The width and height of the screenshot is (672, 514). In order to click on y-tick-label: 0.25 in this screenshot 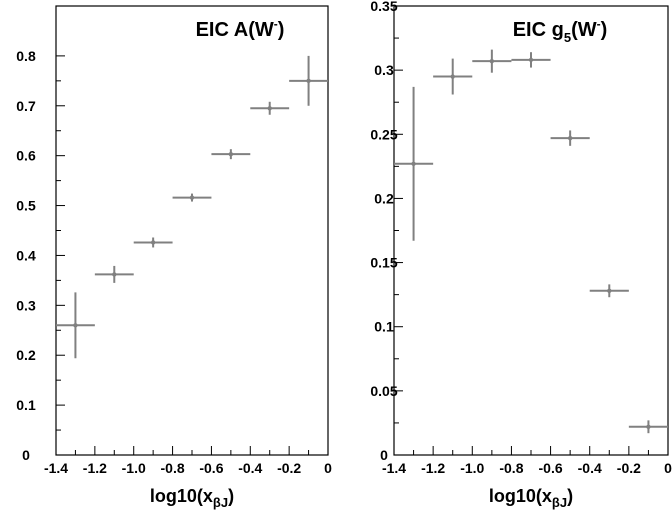, I will do `click(383, 134)`.